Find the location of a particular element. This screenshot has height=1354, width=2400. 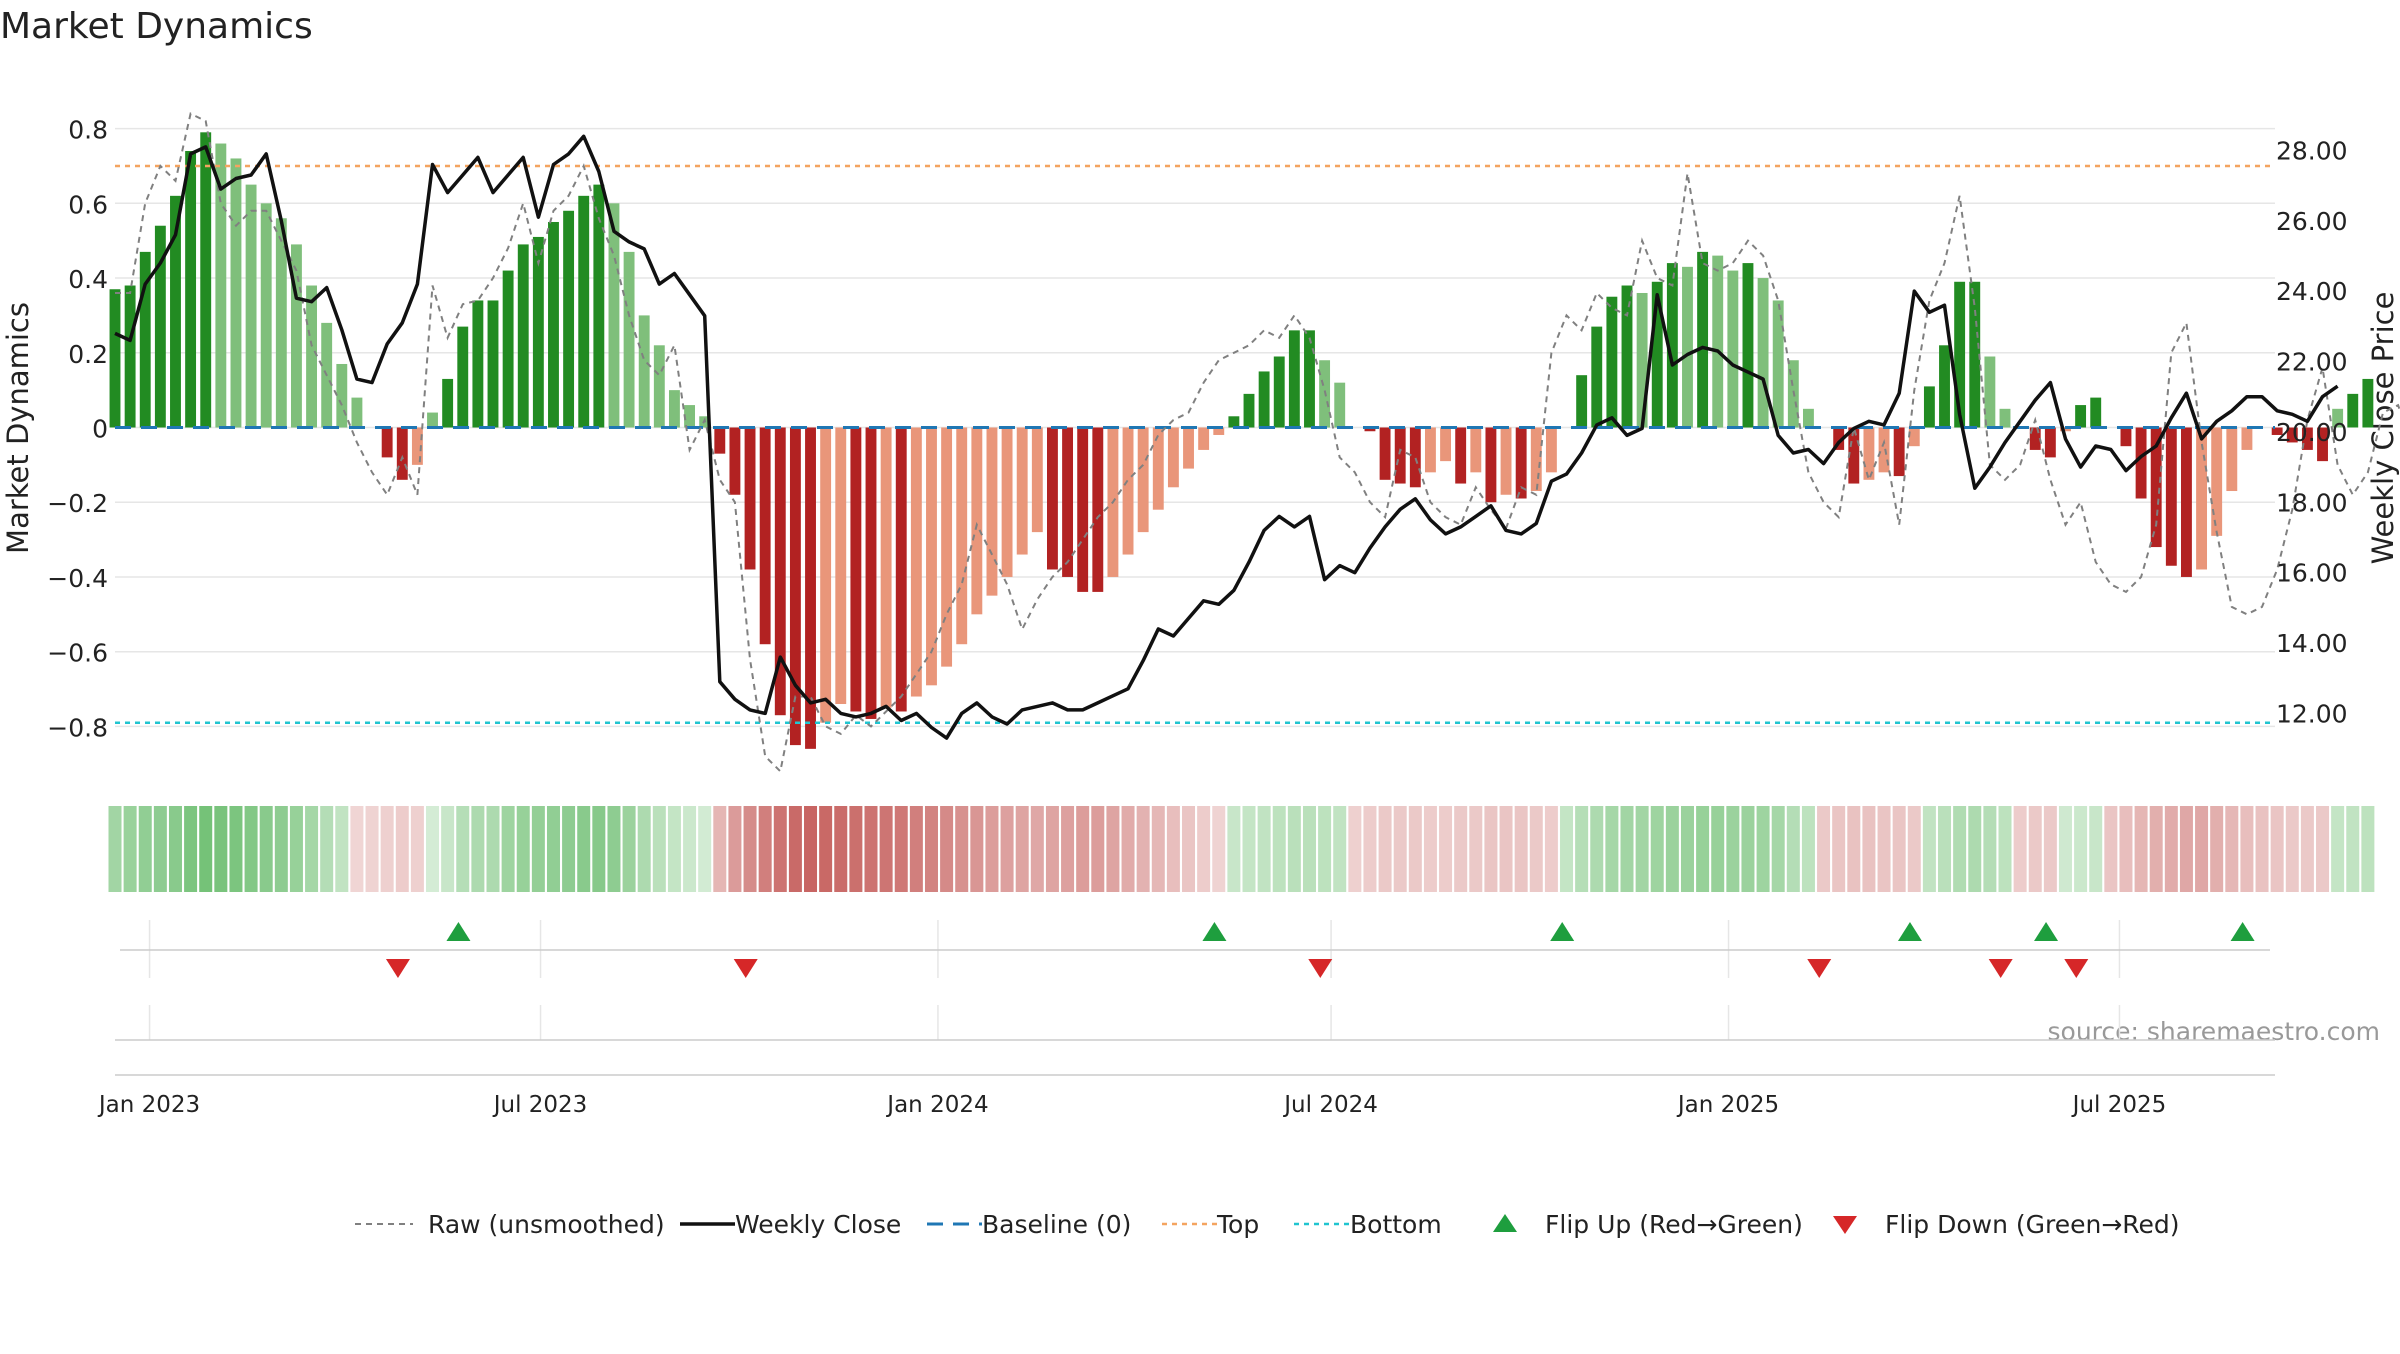

y-tick-label: 0.8 is located at coordinates (88, 130).